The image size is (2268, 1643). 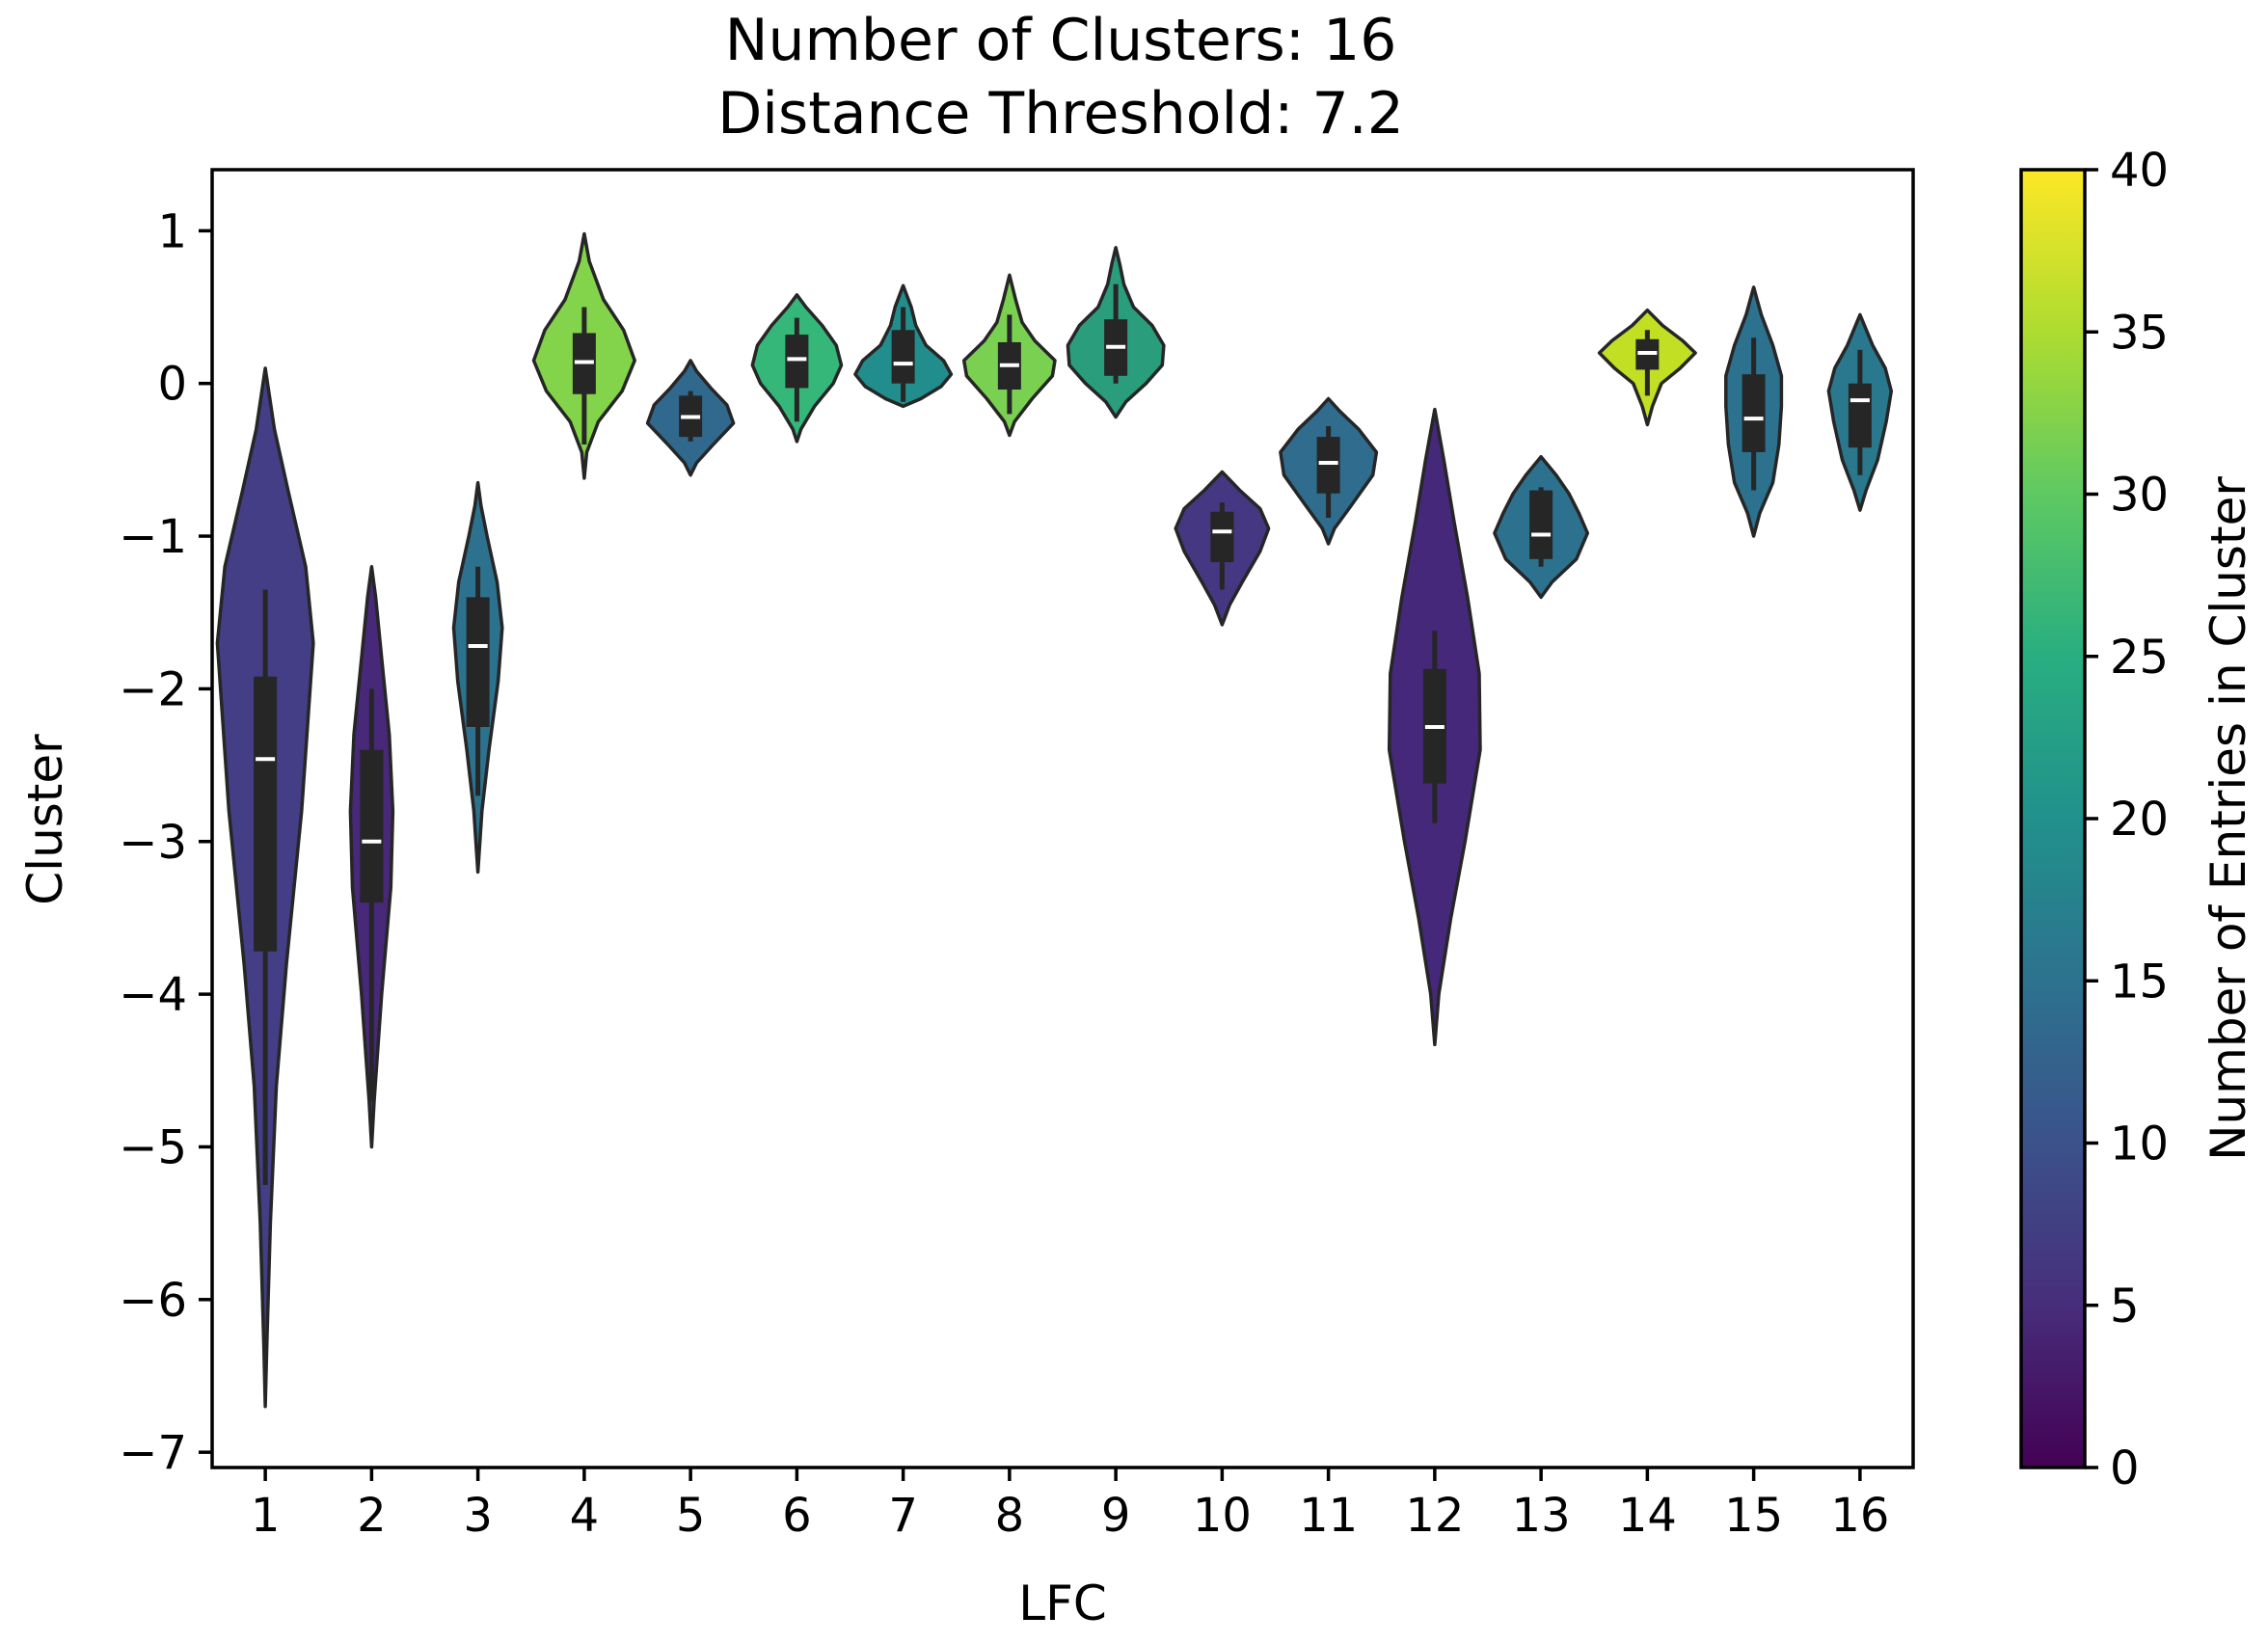 What do you see at coordinates (2139, 658) in the screenshot?
I see `colorbar-tick-label: 25` at bounding box center [2139, 658].